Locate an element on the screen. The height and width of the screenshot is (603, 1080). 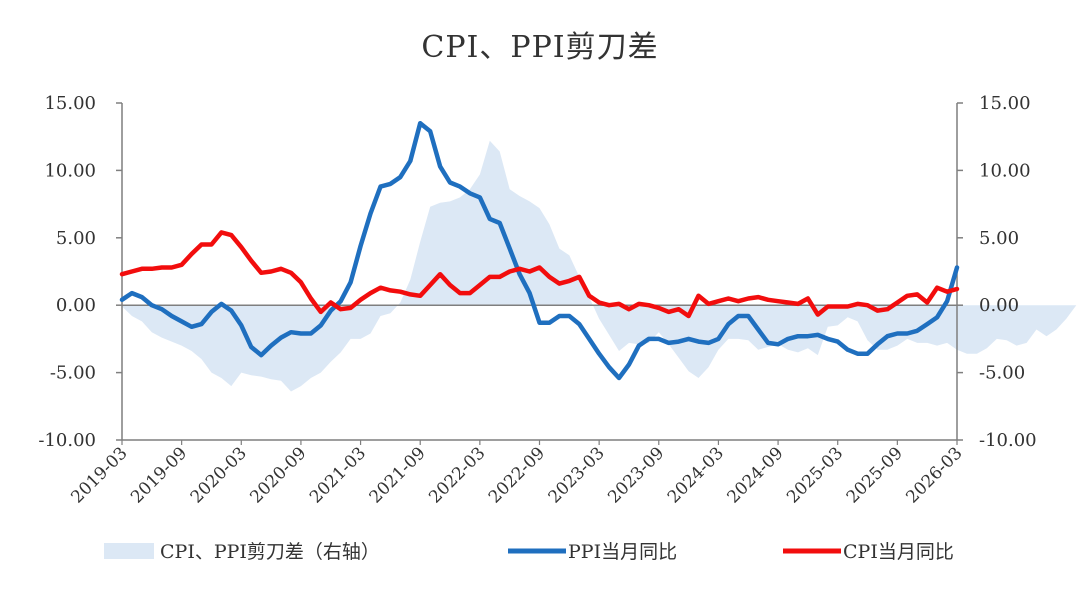
x-tick-label: 2022-03 is located at coordinates (457, 475).